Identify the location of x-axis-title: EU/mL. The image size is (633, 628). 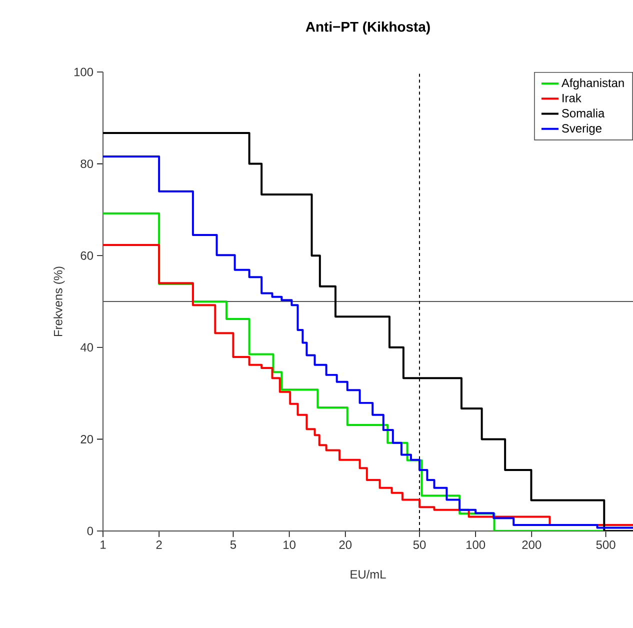
(368, 574).